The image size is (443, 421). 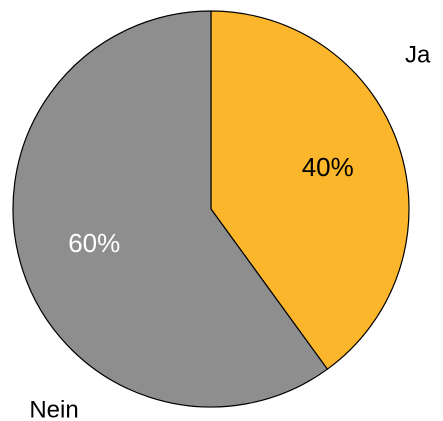 I want to click on pie-category-label-nein: Nein, so click(x=53, y=409).